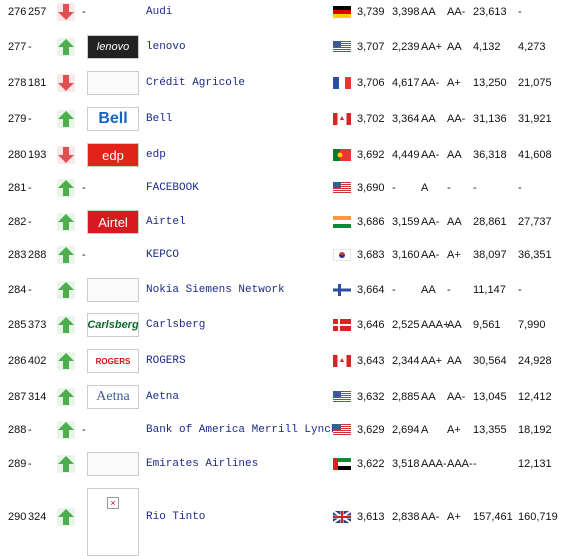 The height and width of the screenshot is (556, 583). Describe the element at coordinates (17, 255) in the screenshot. I see `rank: 283` at that location.